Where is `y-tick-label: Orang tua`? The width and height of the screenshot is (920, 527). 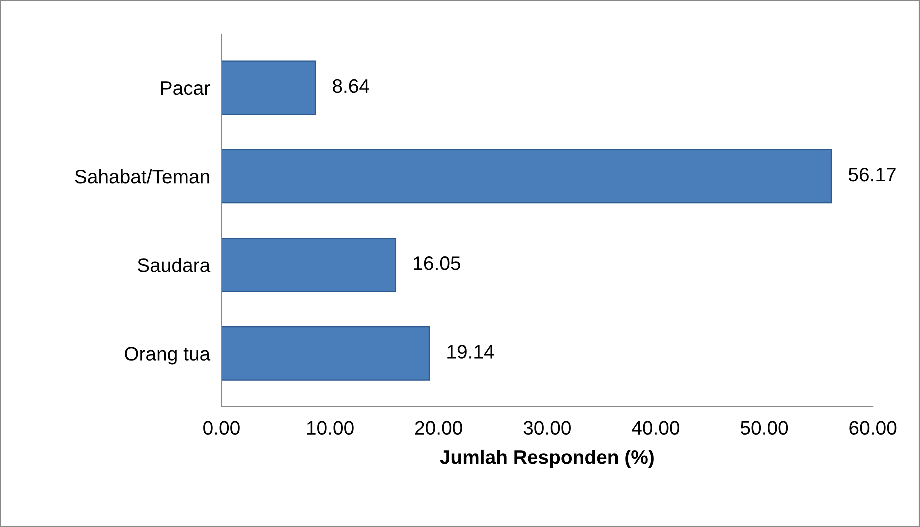
y-tick-label: Orang tua is located at coordinates (168, 356).